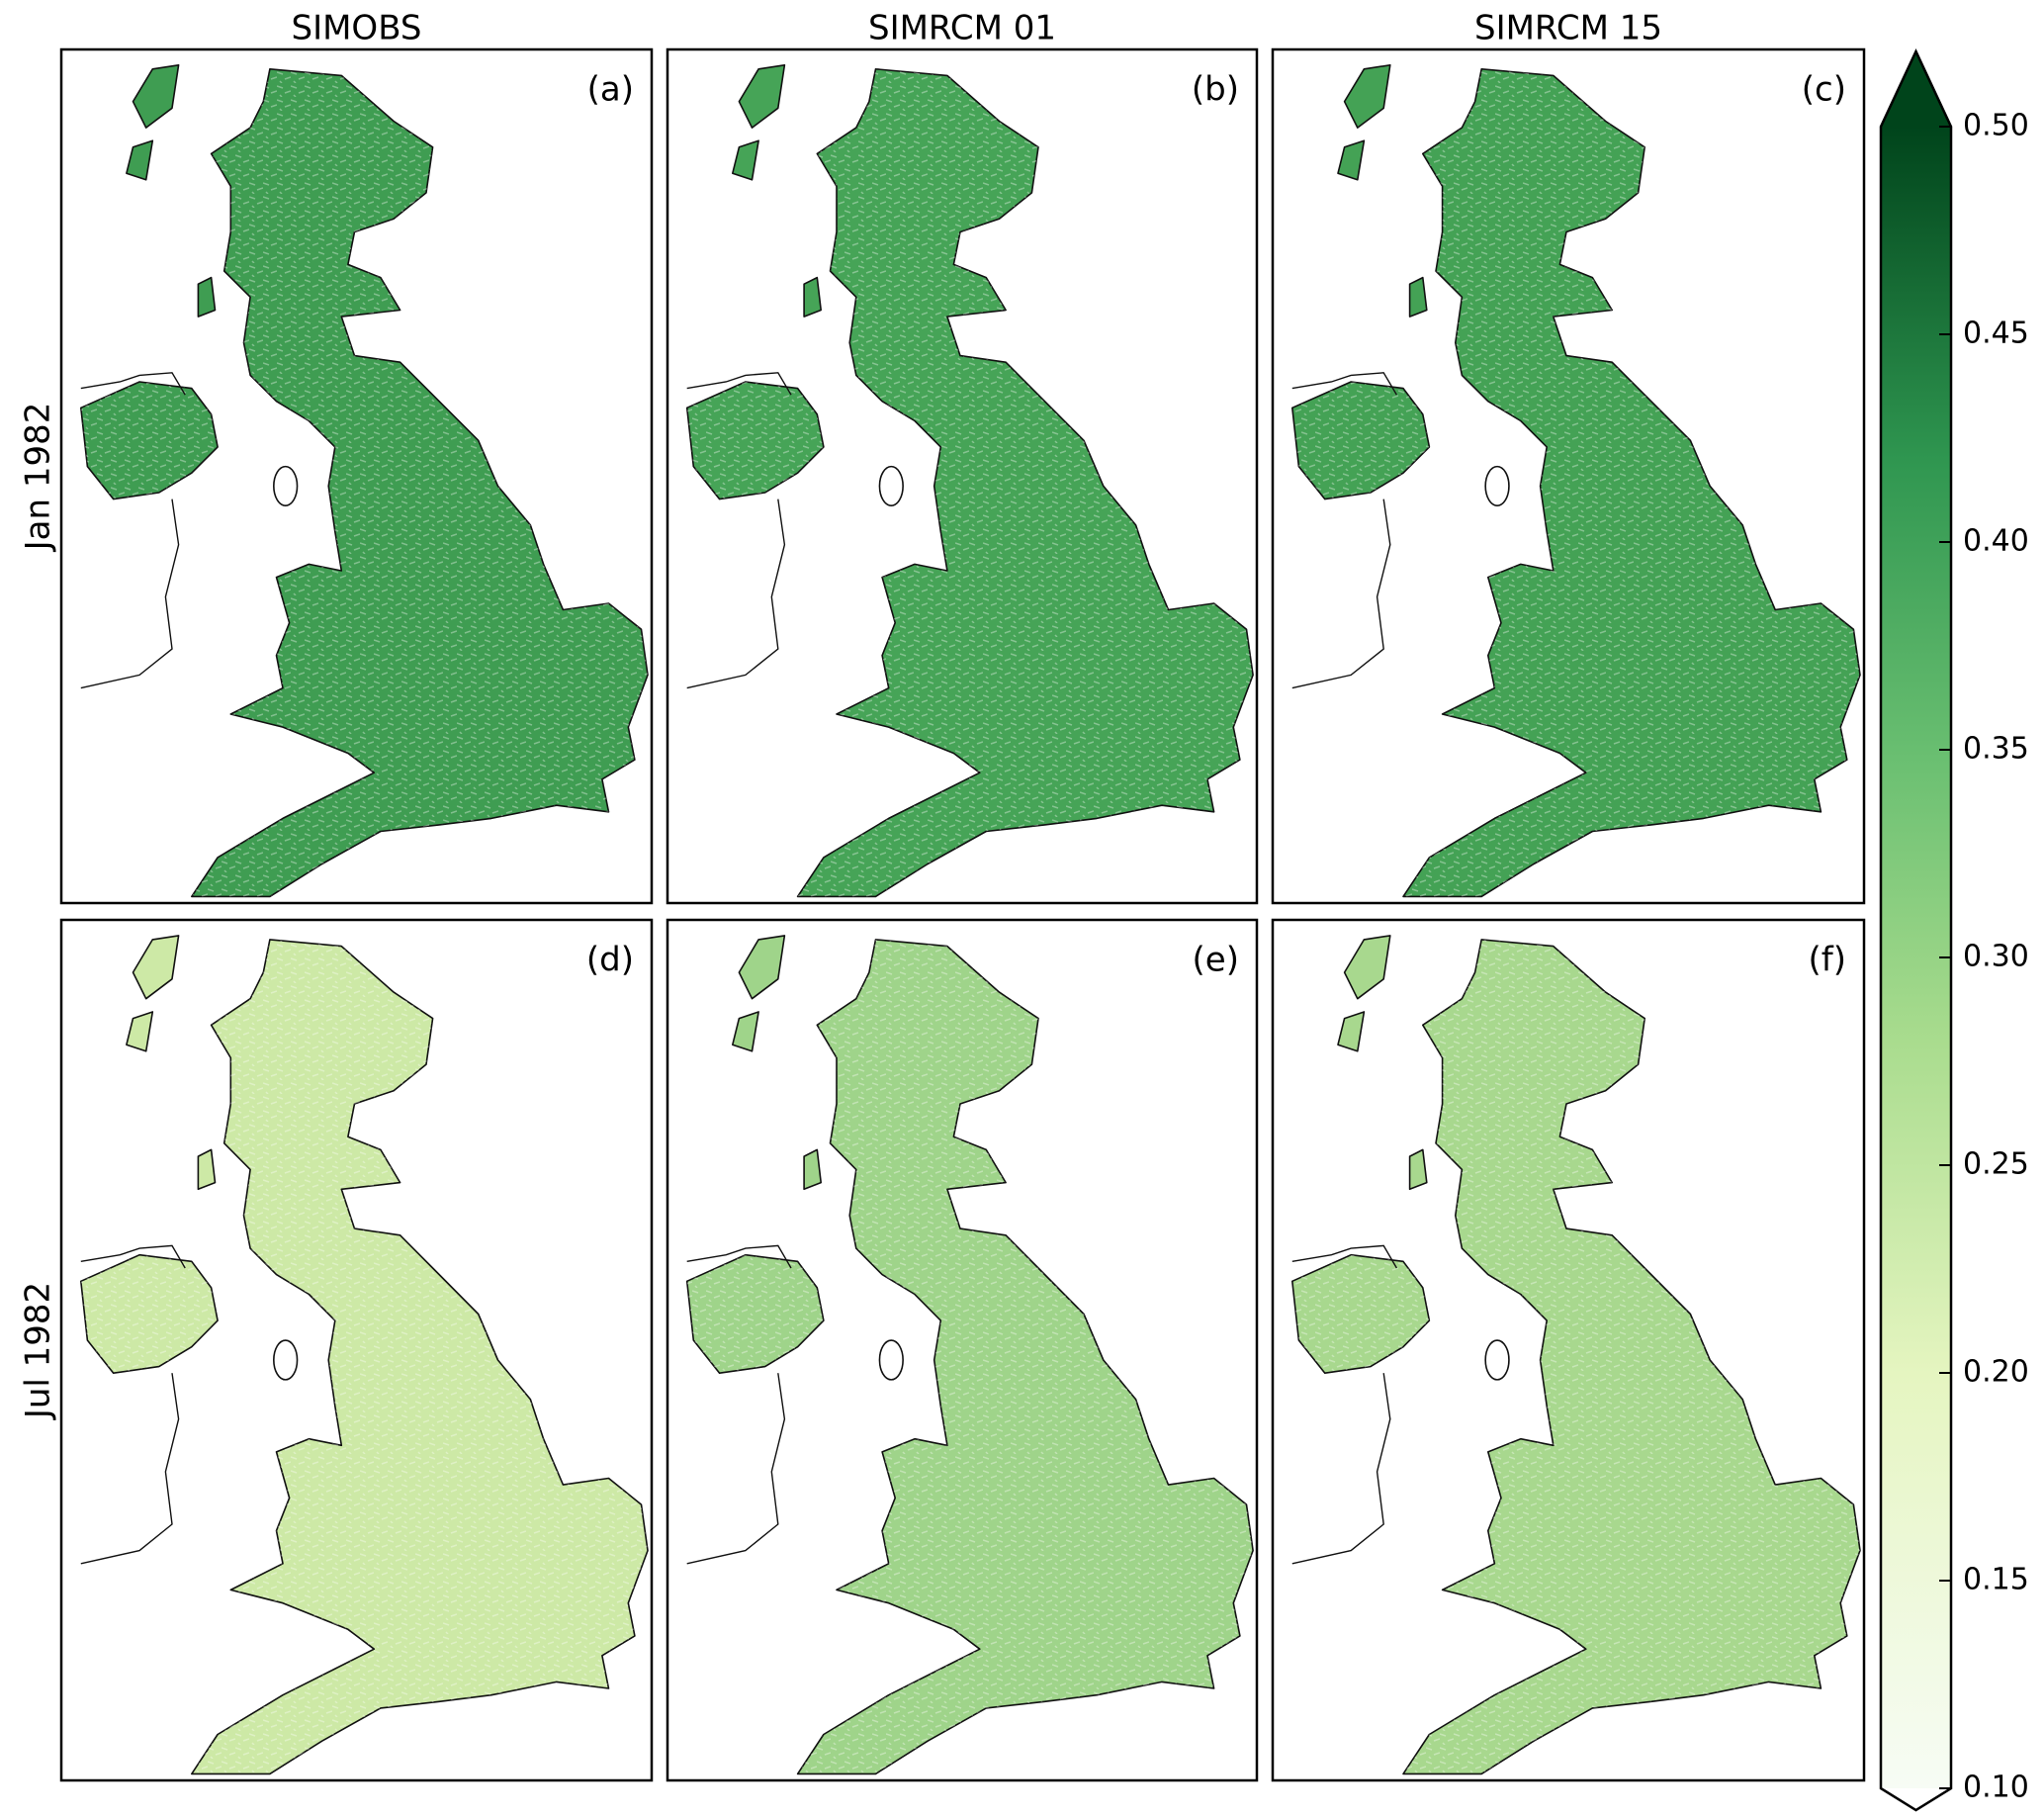 The width and height of the screenshot is (2044, 1818). Describe the element at coordinates (1996, 1580) in the screenshot. I see `colorbar-tick-label: 0.15` at that location.